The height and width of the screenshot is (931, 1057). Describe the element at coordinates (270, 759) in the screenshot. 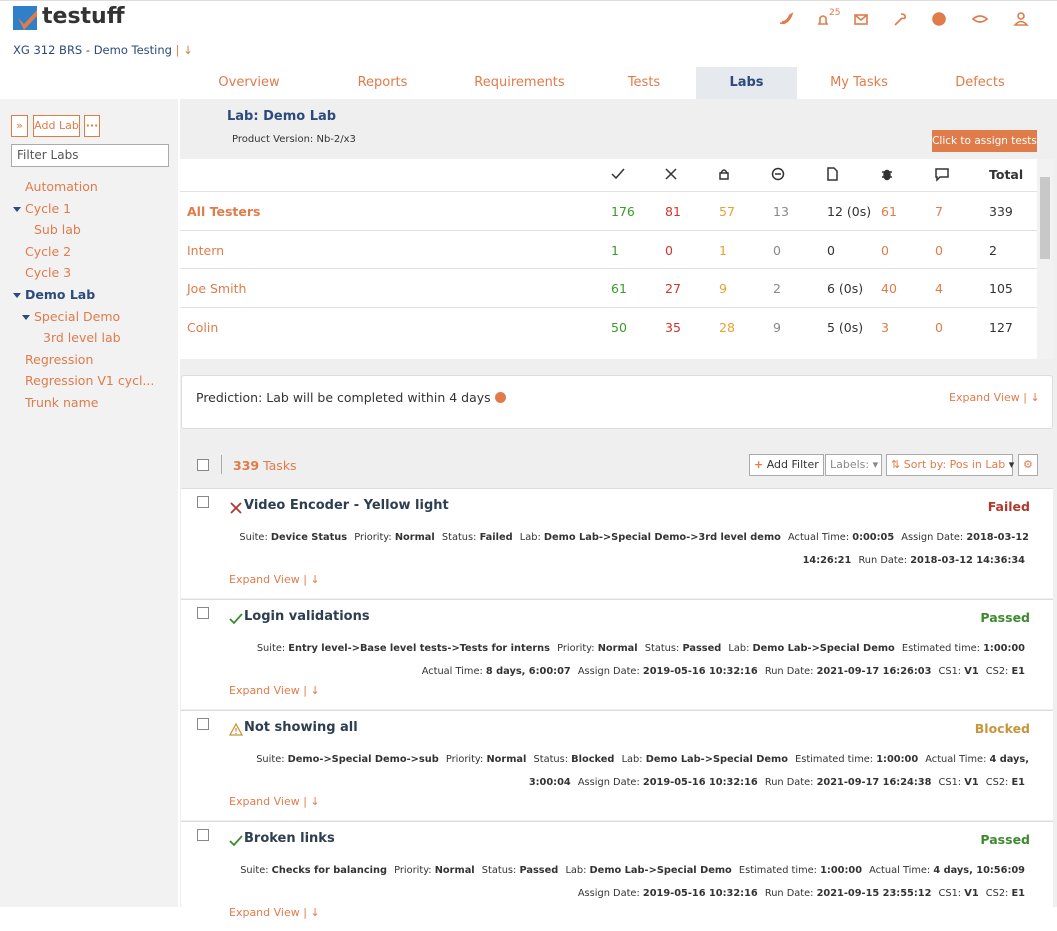

I see `field-label: Suite:` at that location.